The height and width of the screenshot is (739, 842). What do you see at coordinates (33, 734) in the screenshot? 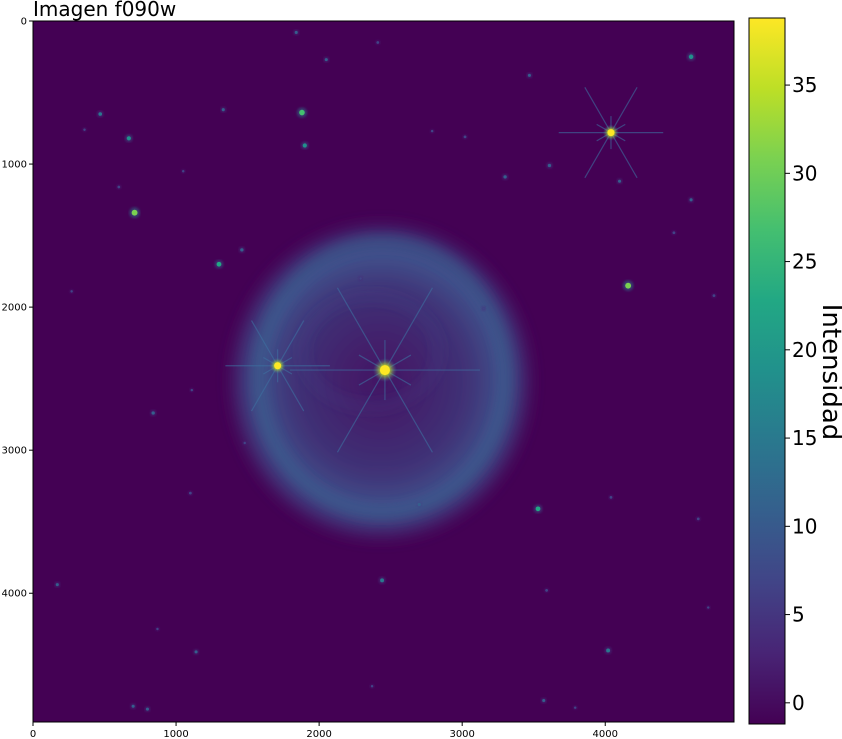
I see `x-tick-label: 0` at bounding box center [33, 734].